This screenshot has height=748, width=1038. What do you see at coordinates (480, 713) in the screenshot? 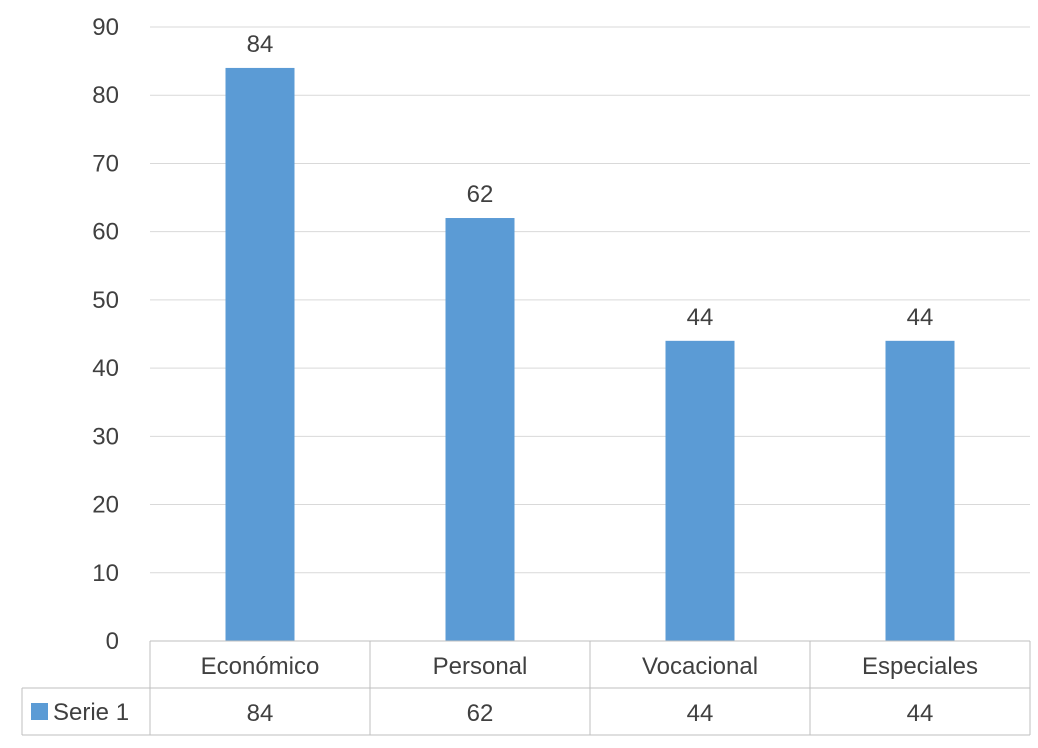
I see `table-value-cell: 62` at bounding box center [480, 713].